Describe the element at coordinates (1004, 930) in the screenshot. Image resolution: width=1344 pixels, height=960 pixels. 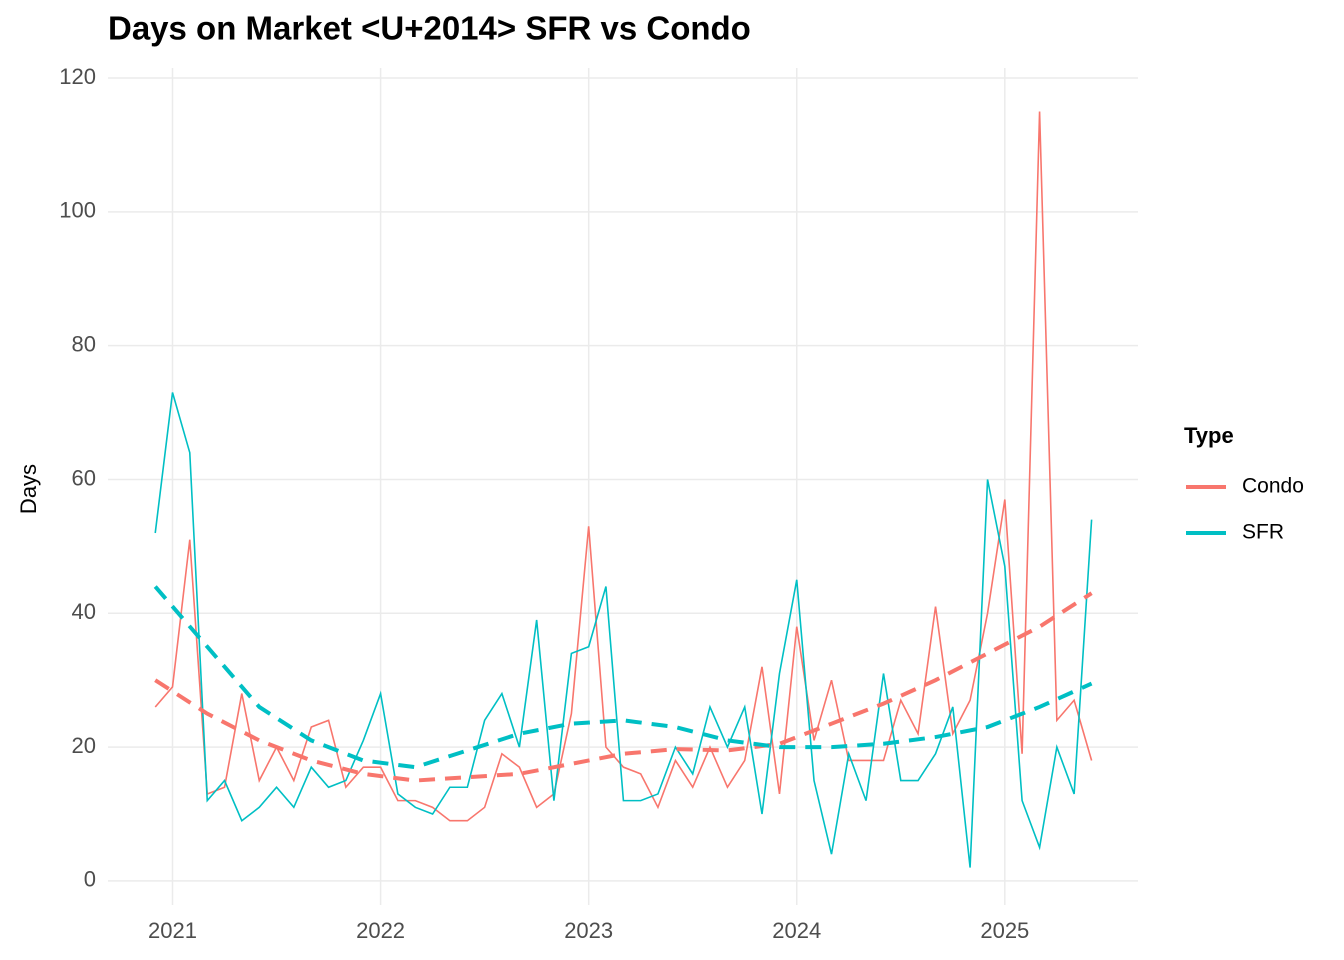
I see `x-tick-label: 2025` at that location.